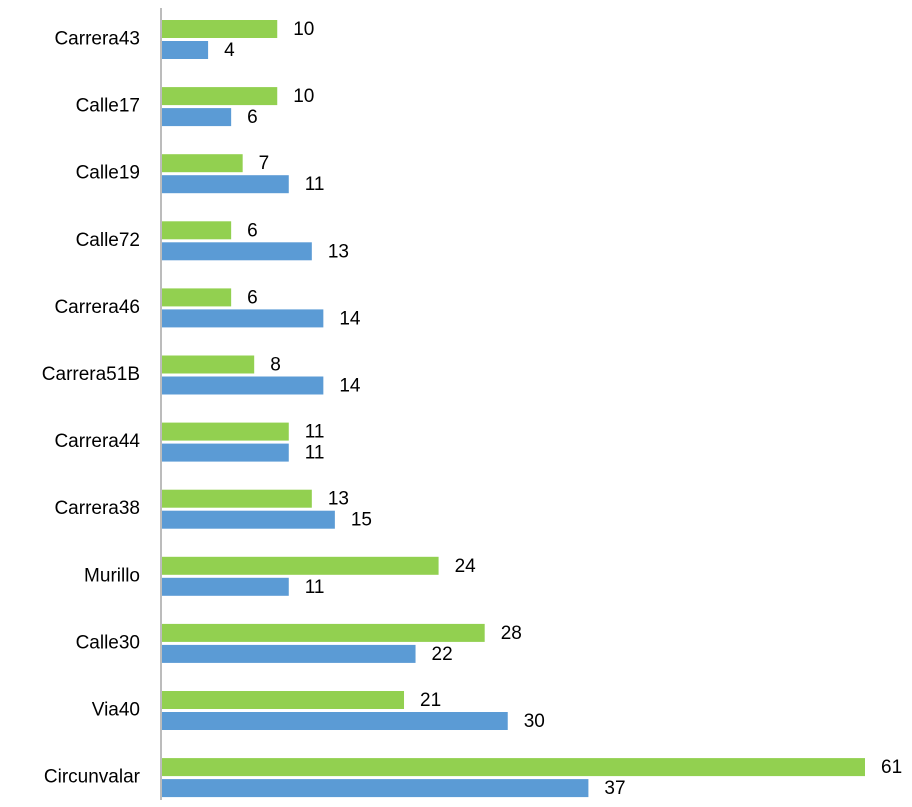  Describe the element at coordinates (534, 721) in the screenshot. I see `value-label: 30` at that location.